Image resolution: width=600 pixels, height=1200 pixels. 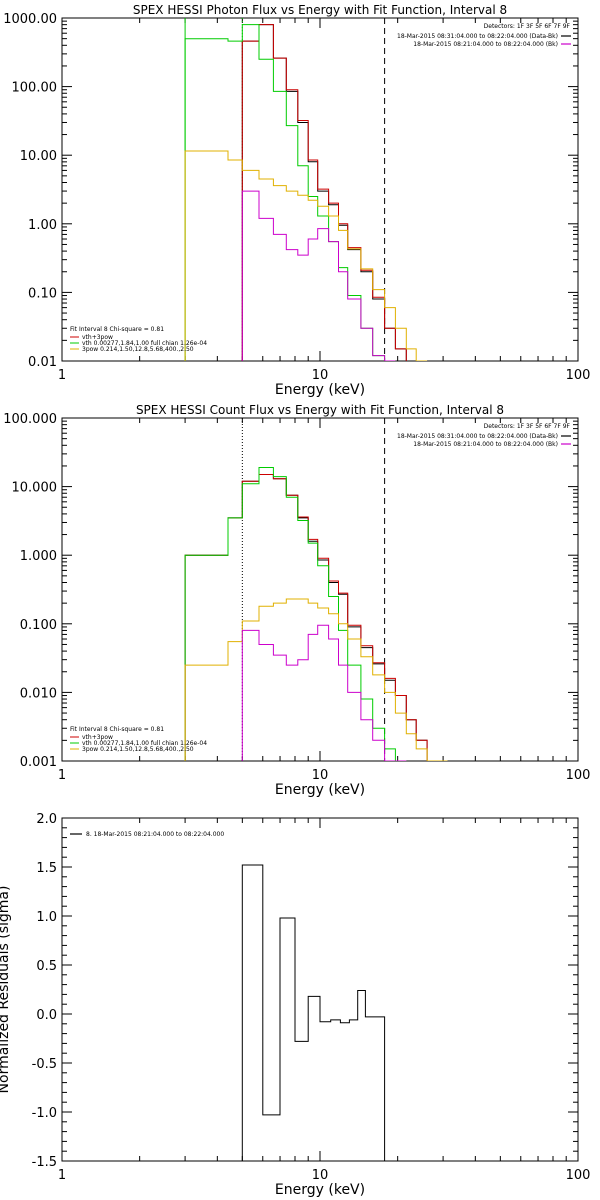 What do you see at coordinates (44, 1162) in the screenshot?
I see `y-tick-label: -1.5` at bounding box center [44, 1162].